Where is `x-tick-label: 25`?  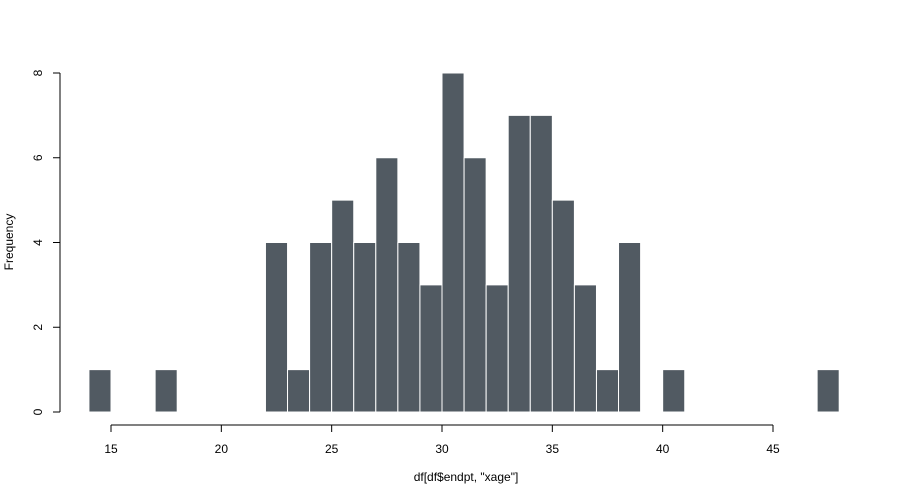 x-tick-label: 25 is located at coordinates (332, 449).